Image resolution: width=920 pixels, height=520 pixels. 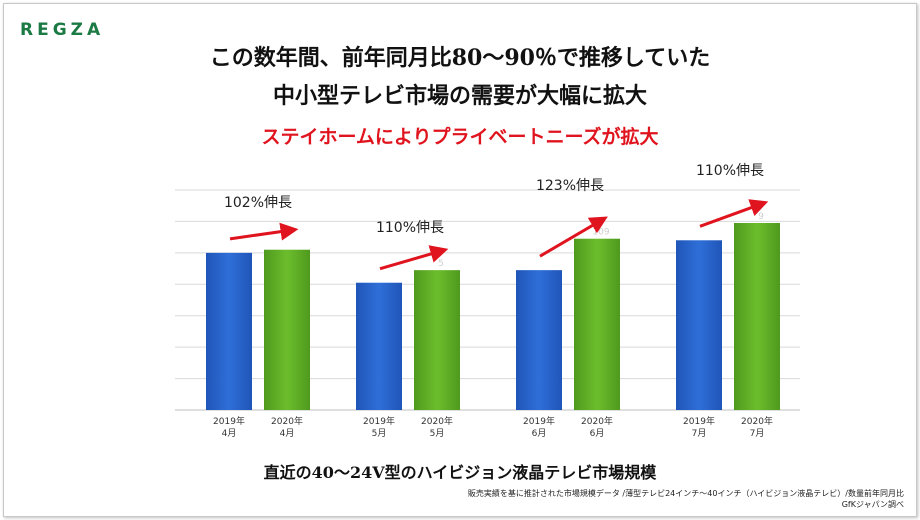 I want to click on data-label: 5, so click(x=441, y=264).